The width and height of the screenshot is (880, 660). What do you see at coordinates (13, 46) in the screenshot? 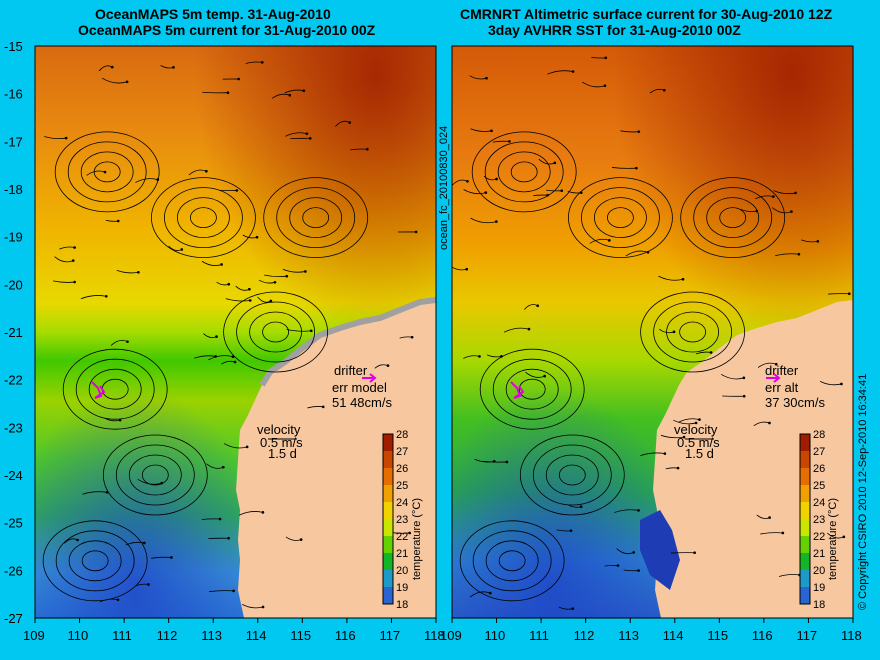
I see `lat-tick-label: -15` at bounding box center [13, 46].